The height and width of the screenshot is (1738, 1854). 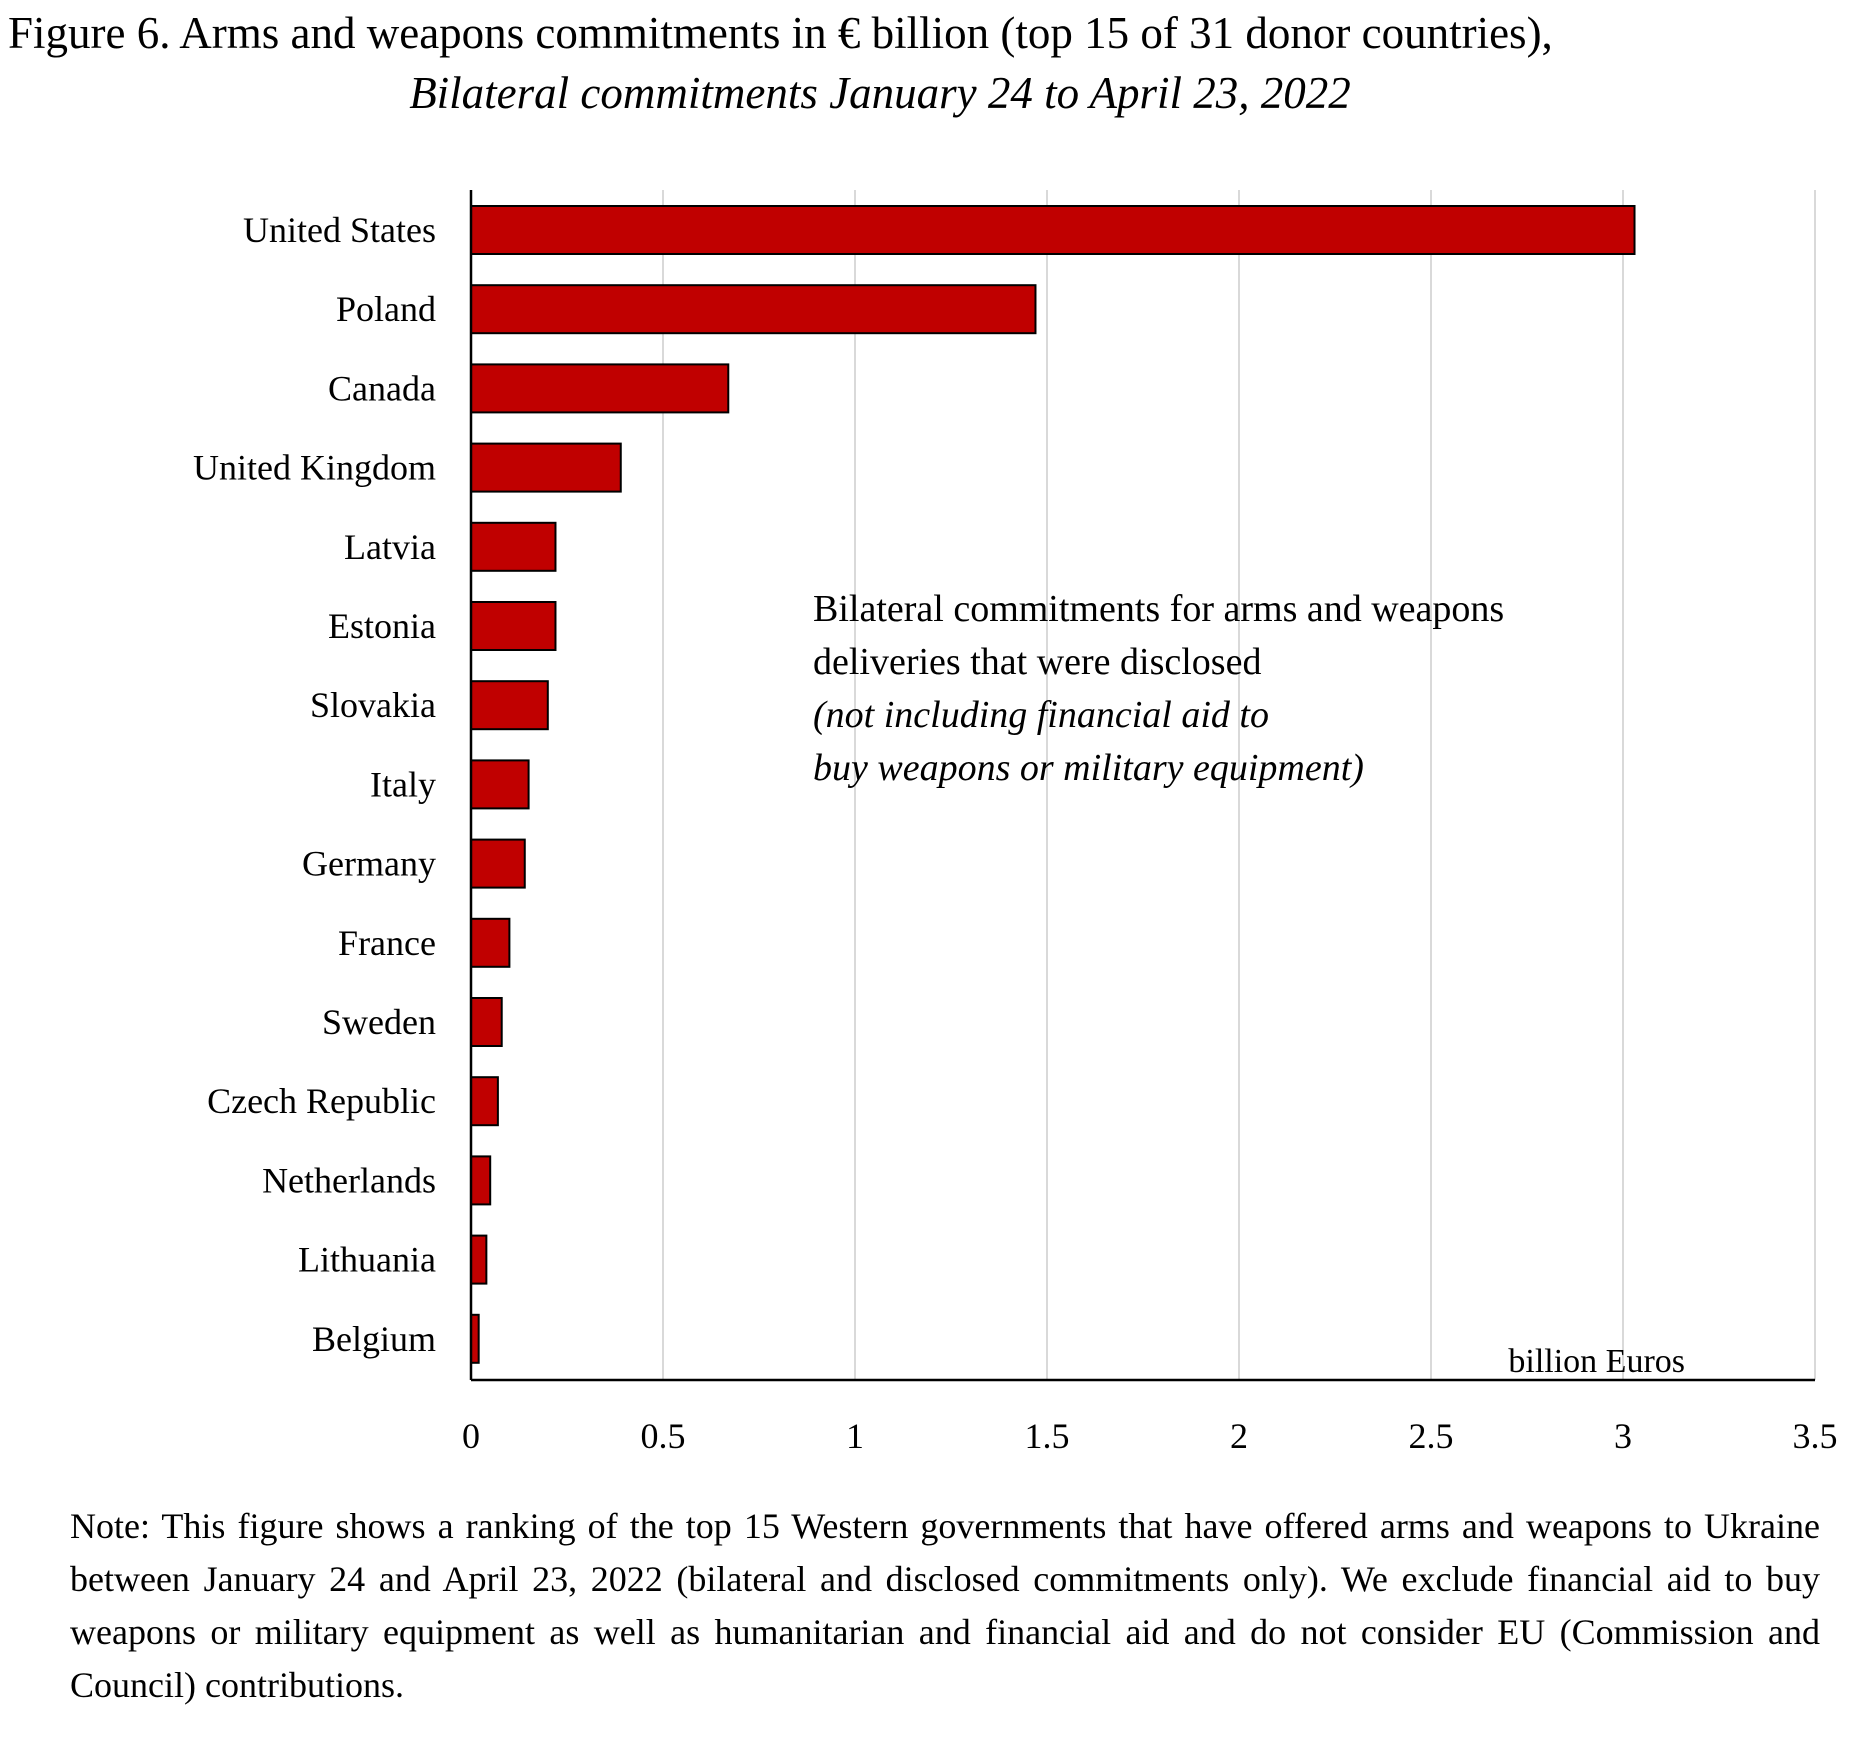 What do you see at coordinates (379, 1022) in the screenshot?
I see `category-label: Sweden` at bounding box center [379, 1022].